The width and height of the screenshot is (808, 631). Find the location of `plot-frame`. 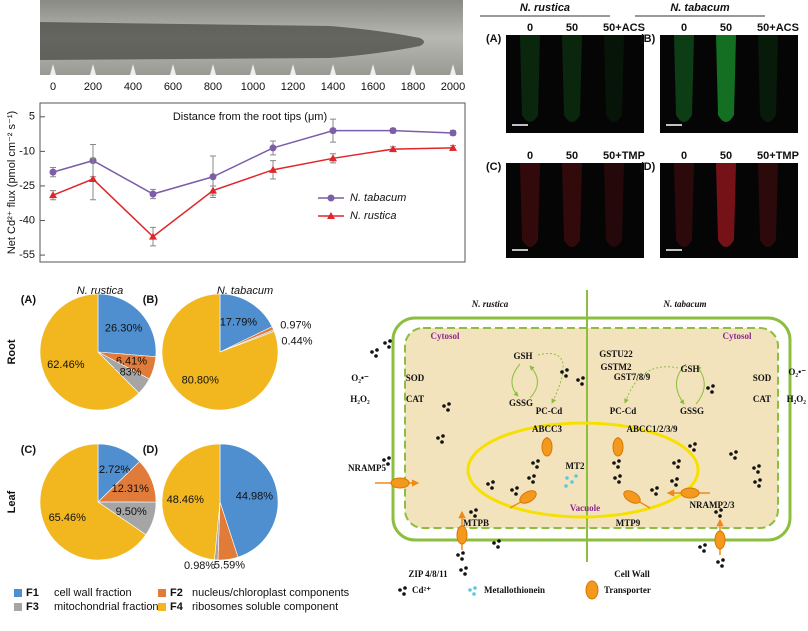

plot-frame is located at coordinates (252, 182).